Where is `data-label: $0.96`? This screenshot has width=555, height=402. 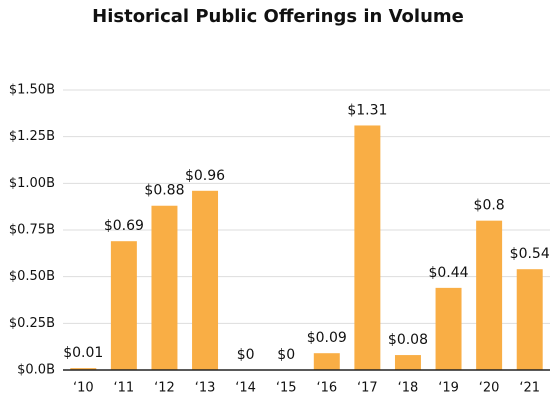 data-label: $0.96 is located at coordinates (205, 176).